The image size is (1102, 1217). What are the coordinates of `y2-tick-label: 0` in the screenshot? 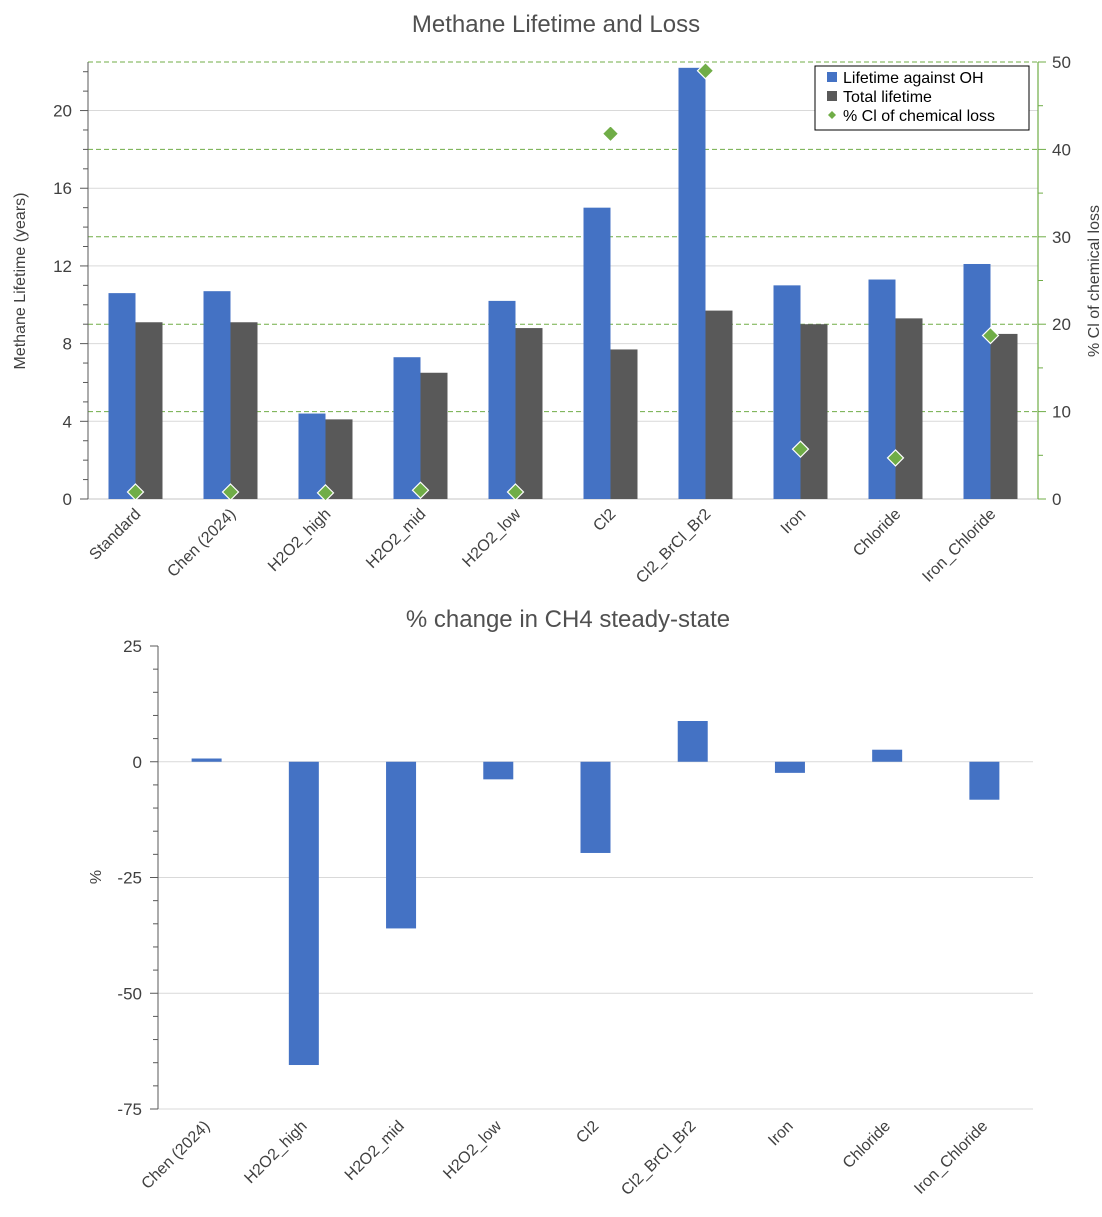 It's located at (1056, 499).